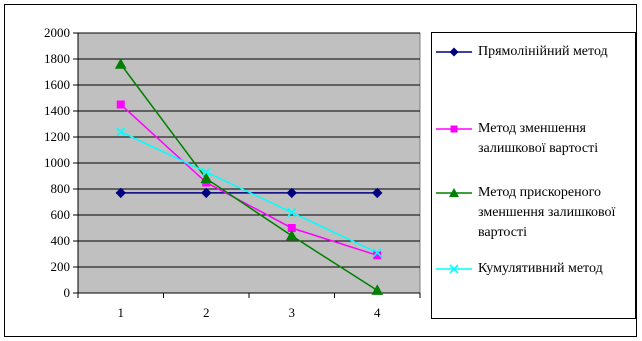  Describe the element at coordinates (57, 136) in the screenshot. I see `y-tick-label: 1200` at that location.